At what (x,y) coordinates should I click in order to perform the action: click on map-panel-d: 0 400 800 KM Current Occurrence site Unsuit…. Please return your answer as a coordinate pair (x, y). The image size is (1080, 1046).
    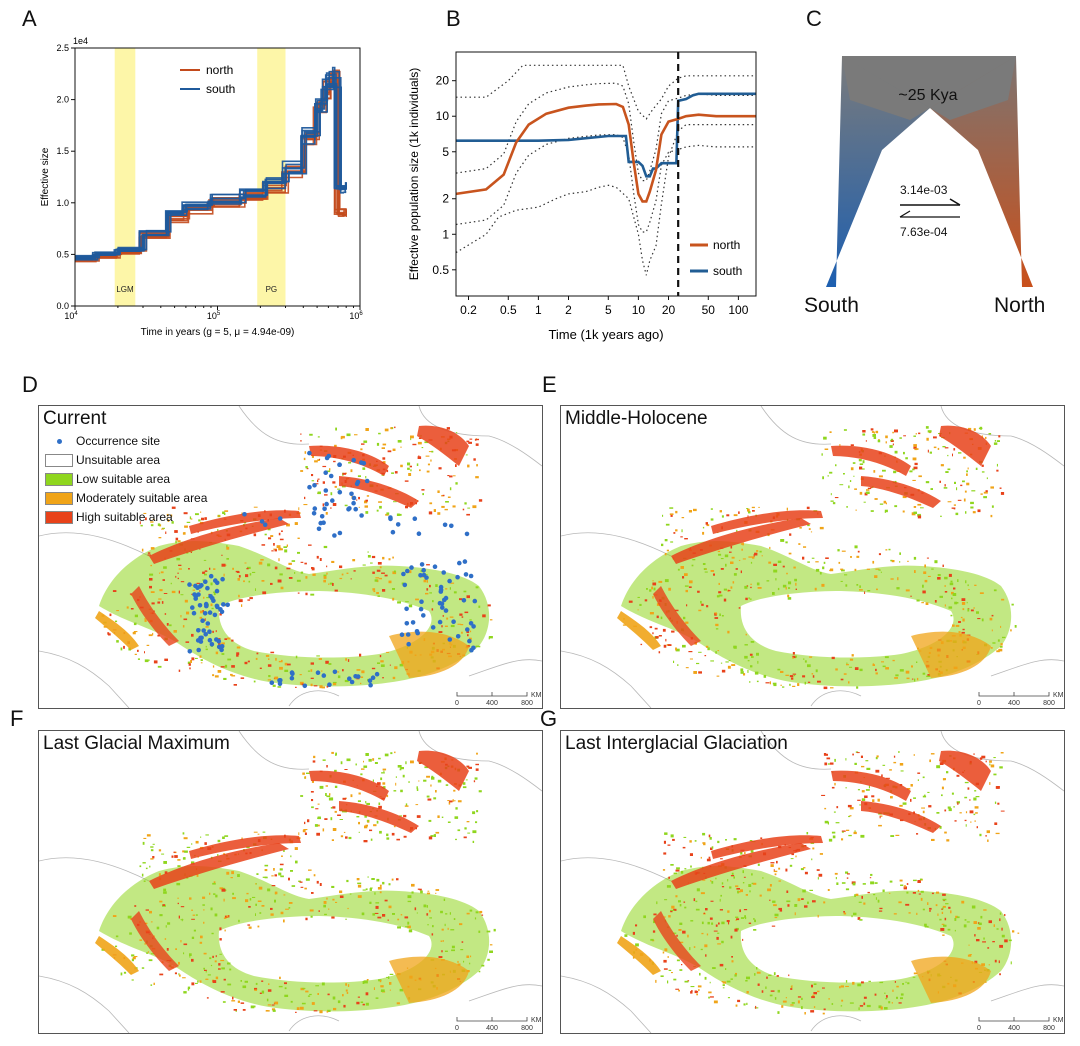
    Looking at the image, I should click on (290, 557).